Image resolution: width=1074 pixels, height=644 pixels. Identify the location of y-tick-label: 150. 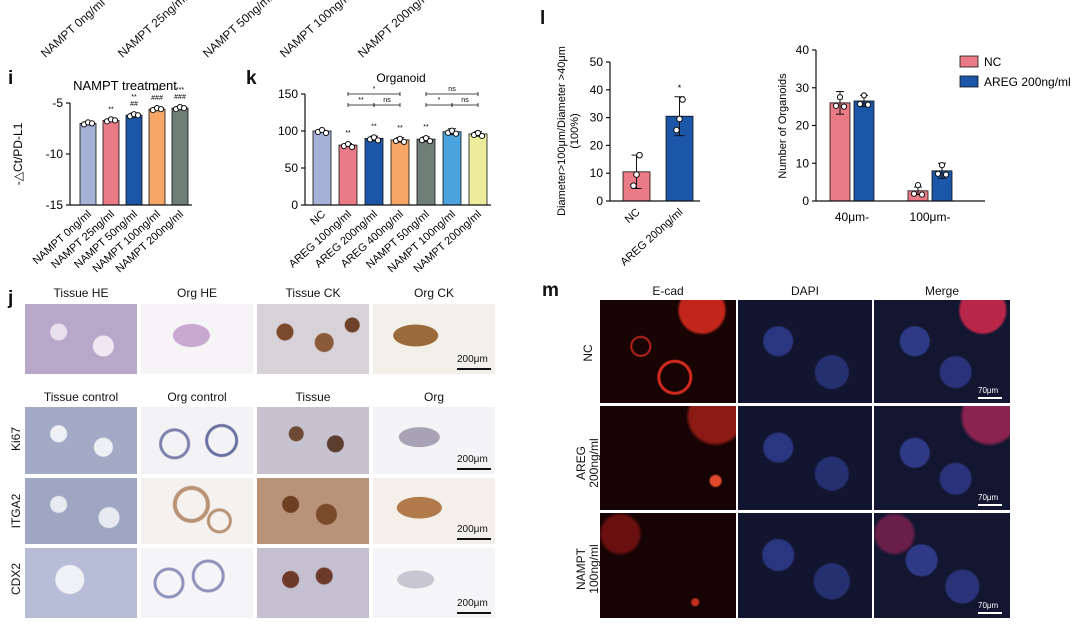
(288, 94).